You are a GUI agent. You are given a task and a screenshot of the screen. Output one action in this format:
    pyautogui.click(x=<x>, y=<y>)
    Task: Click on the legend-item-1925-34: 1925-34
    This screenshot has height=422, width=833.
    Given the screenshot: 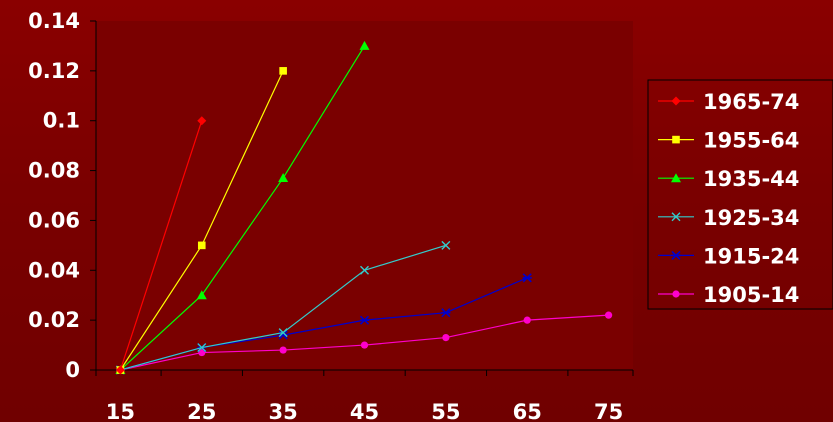 What is the action you would take?
    pyautogui.click(x=728, y=218)
    